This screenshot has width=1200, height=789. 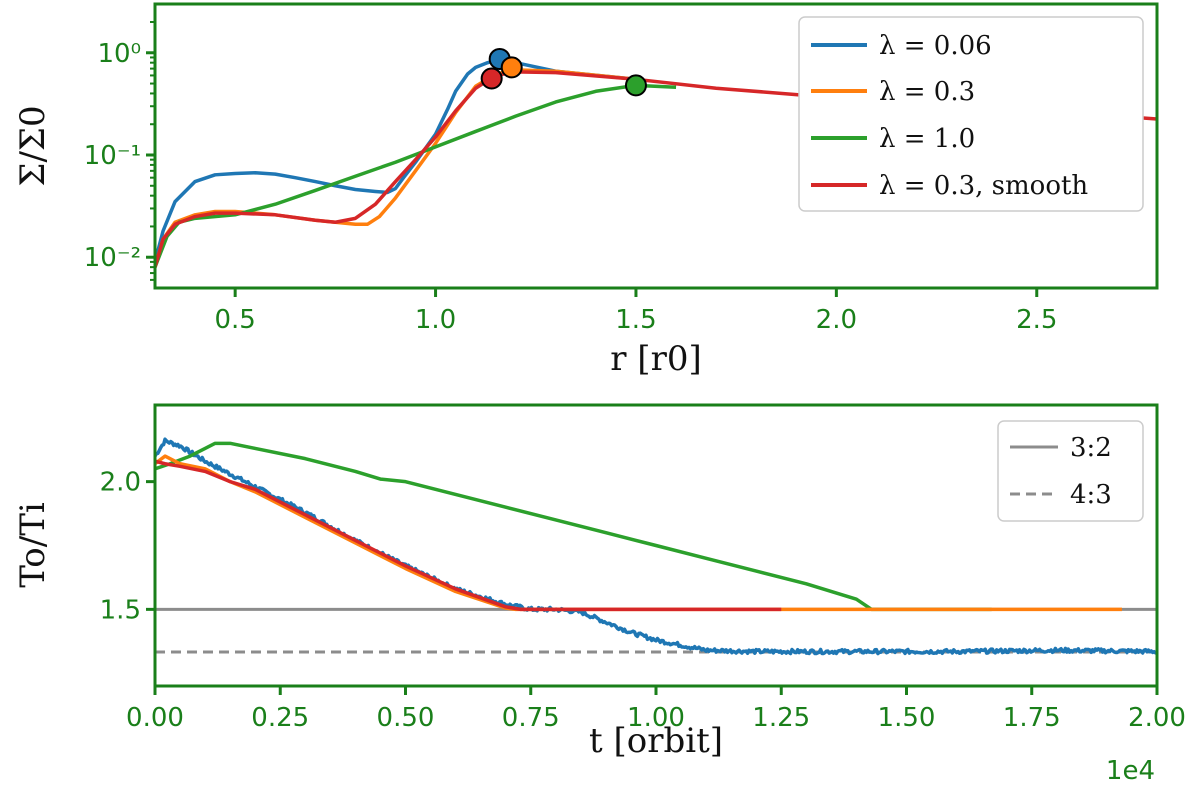 What do you see at coordinates (406, 718) in the screenshot?
I see `bottom-xtick-label-2: 0.50` at bounding box center [406, 718].